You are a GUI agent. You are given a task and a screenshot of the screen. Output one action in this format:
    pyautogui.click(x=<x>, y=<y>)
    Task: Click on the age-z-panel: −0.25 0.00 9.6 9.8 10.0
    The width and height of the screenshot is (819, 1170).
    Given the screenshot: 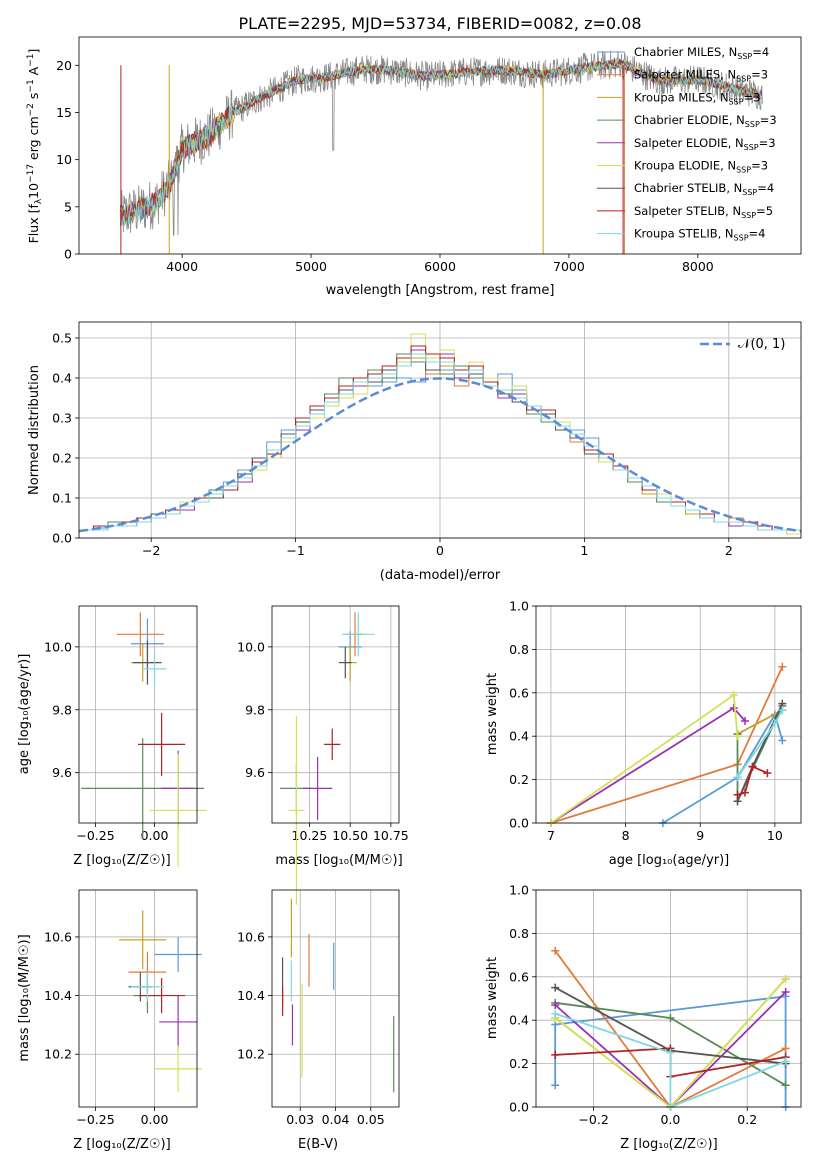 What is the action you would take?
    pyautogui.click(x=125, y=736)
    